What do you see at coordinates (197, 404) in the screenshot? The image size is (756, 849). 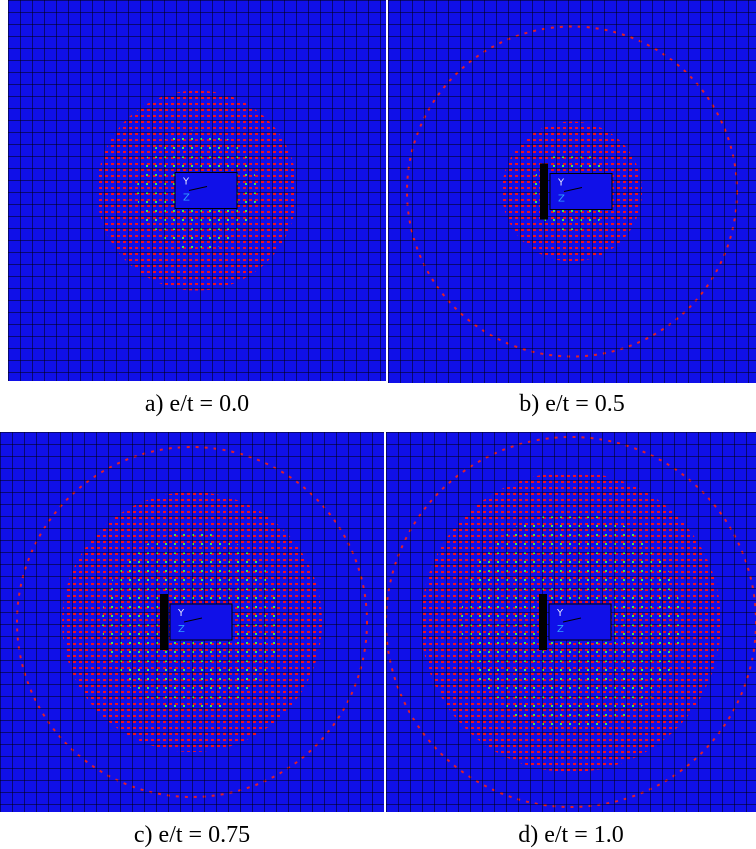 I see `caption: a) e/t = 0.0` at bounding box center [197, 404].